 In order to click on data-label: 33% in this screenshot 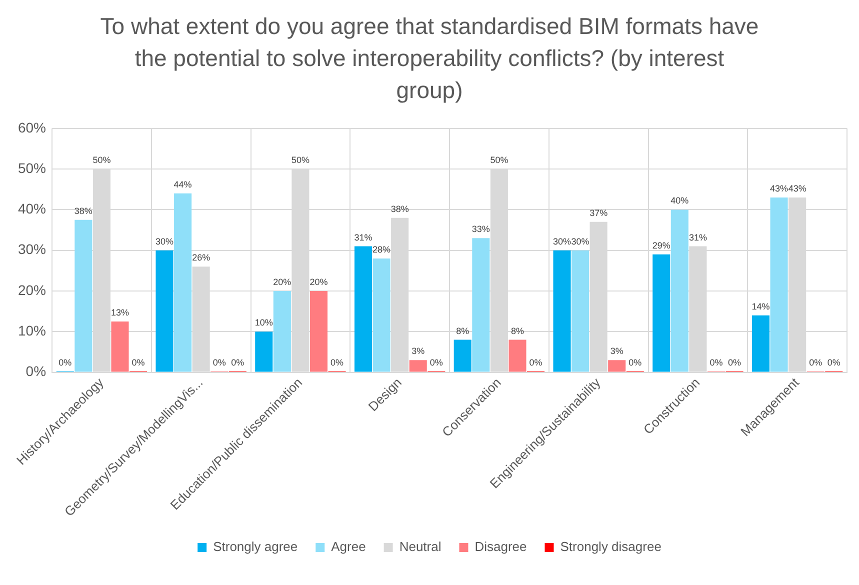, I will do `click(481, 229)`.